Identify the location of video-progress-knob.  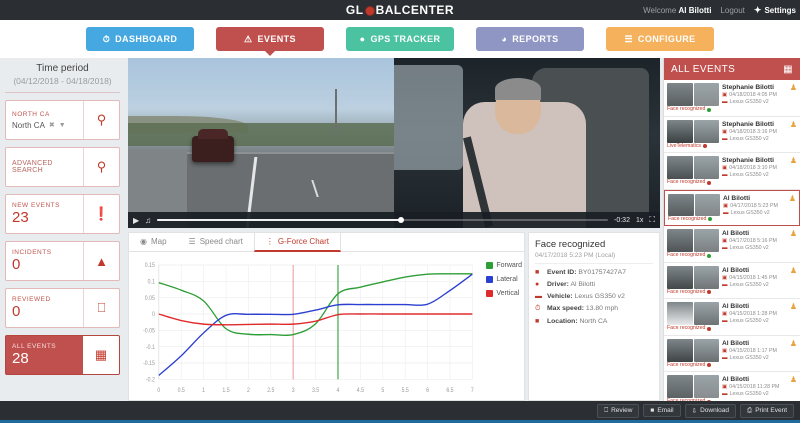
(400, 220).